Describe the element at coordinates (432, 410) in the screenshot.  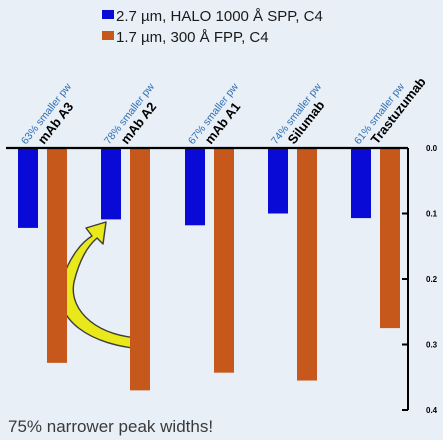
I see `y-tick-label: 0.4` at that location.